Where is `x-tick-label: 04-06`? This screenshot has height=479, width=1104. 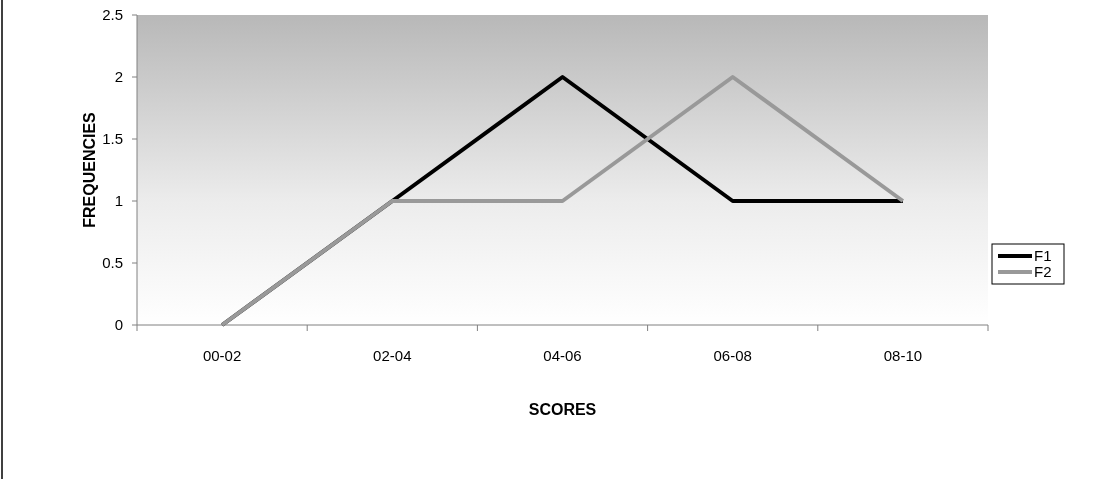 x-tick-label: 04-06 is located at coordinates (562, 355).